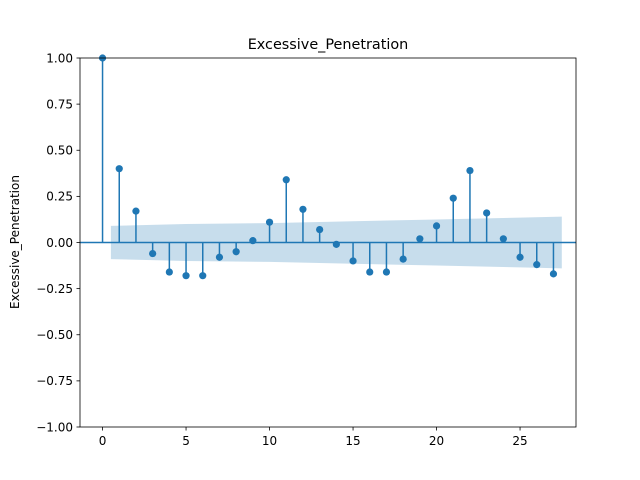 The image size is (640, 480). Describe the element at coordinates (54, 427) in the screenshot. I see `y-tick-label: −1.00` at that location.